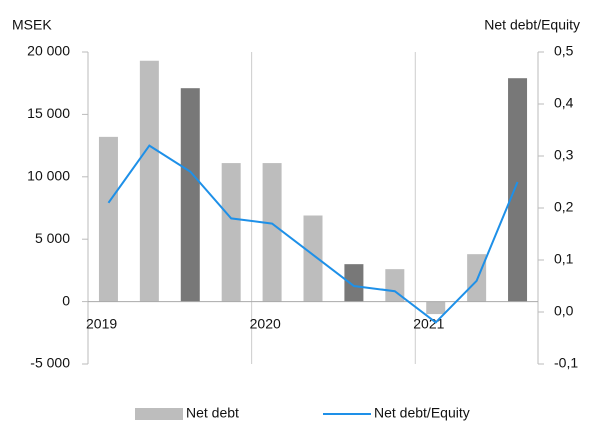  I want to click on y2-tick-label: 0,2, so click(564, 207).